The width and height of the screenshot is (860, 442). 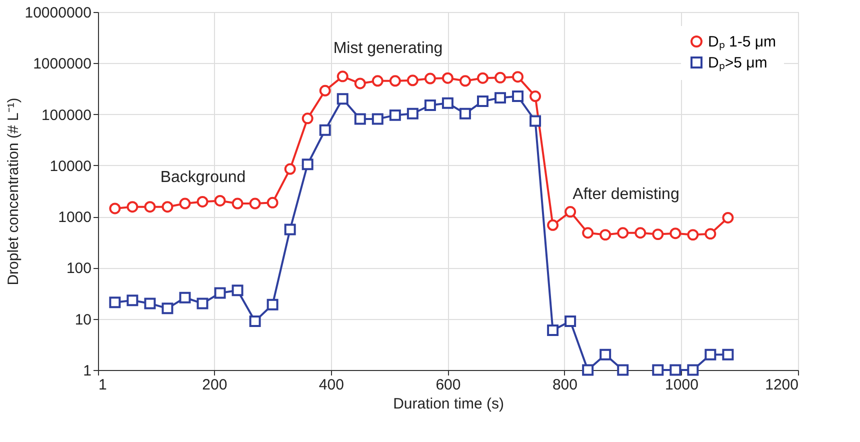 I want to click on legend-label: Dₚ 1-5 μm, so click(x=742, y=42).